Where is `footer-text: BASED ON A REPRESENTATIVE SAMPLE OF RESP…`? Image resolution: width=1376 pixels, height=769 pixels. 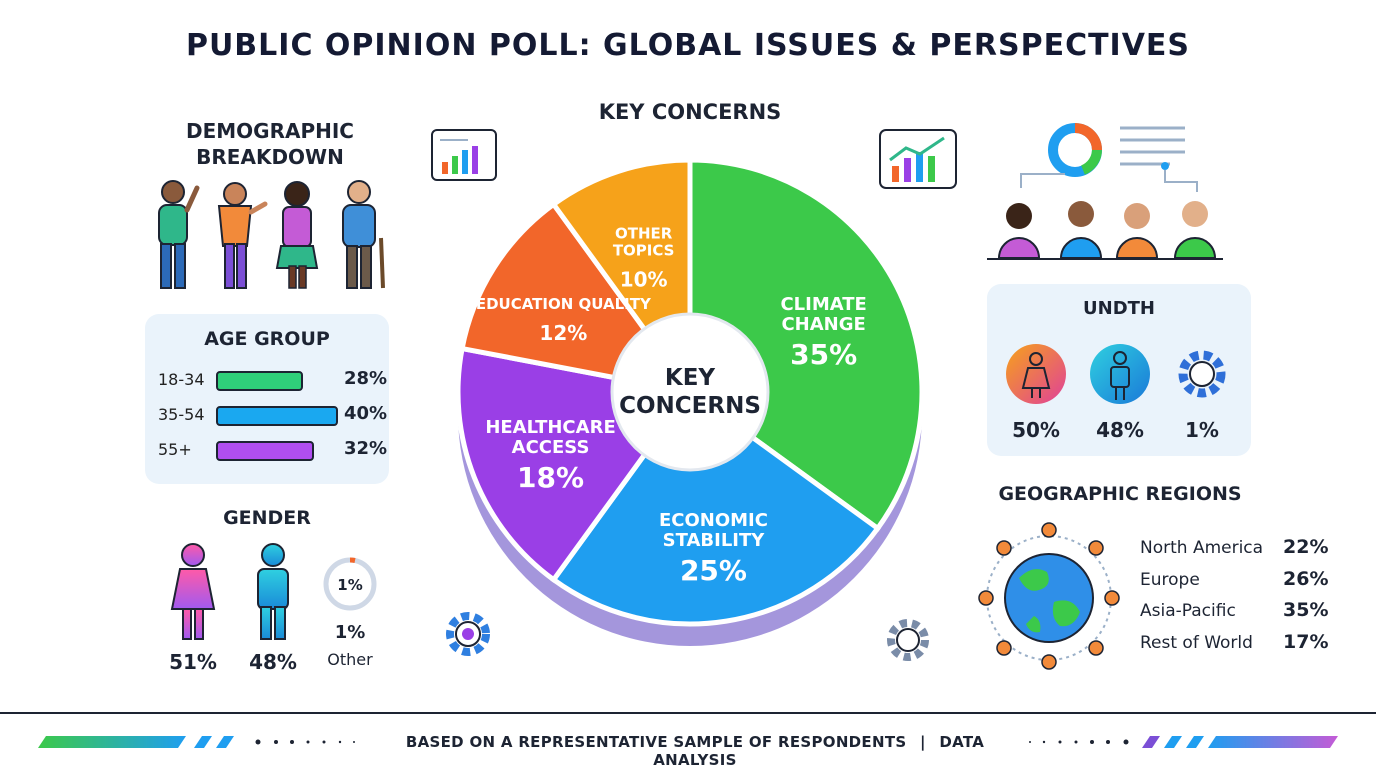
footer-text: BASED ON A REPRESENTATIVE SAMPLE OF RESP… is located at coordinates (695, 751).